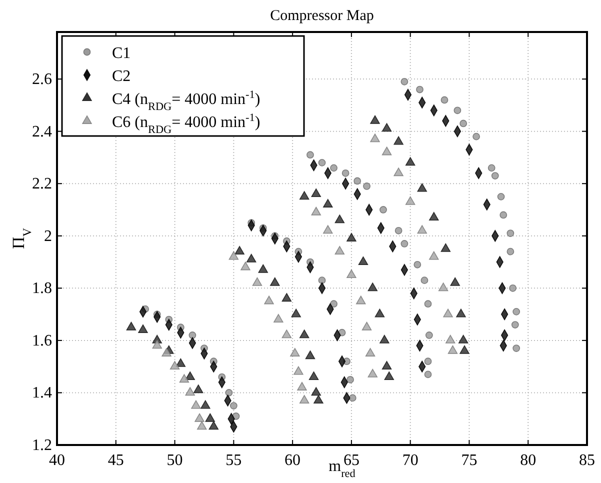 The height and width of the screenshot is (483, 601). I want to click on y-tick-label: 1.2, so click(42, 445).